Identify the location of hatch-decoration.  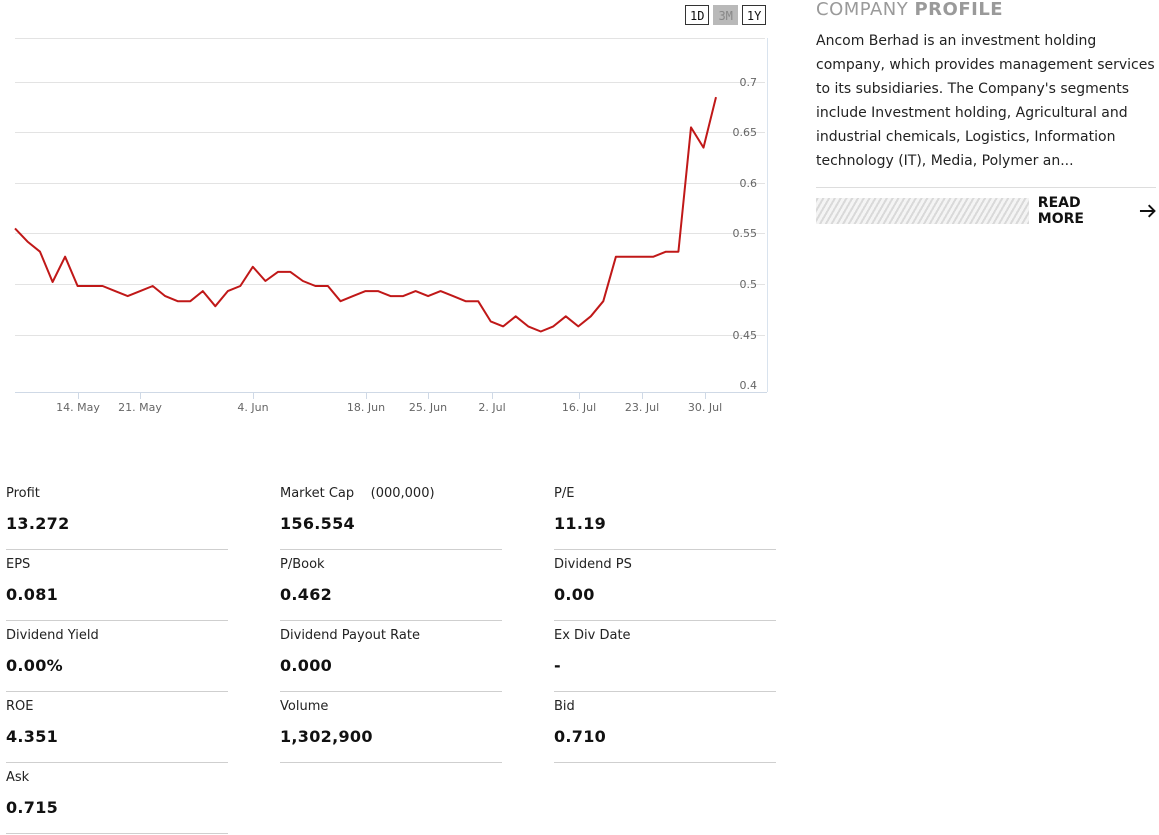
(922, 211).